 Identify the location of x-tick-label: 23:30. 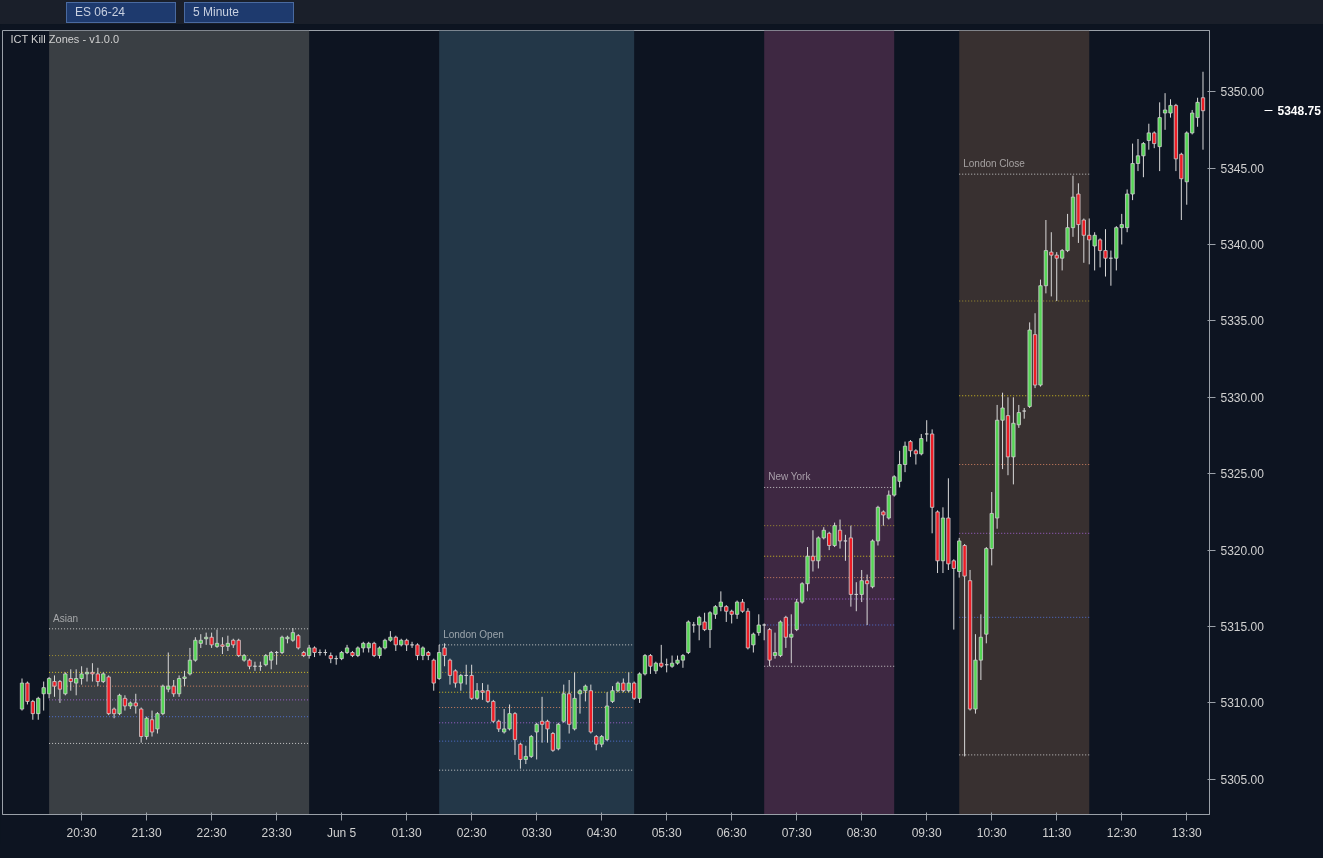
(276, 832).